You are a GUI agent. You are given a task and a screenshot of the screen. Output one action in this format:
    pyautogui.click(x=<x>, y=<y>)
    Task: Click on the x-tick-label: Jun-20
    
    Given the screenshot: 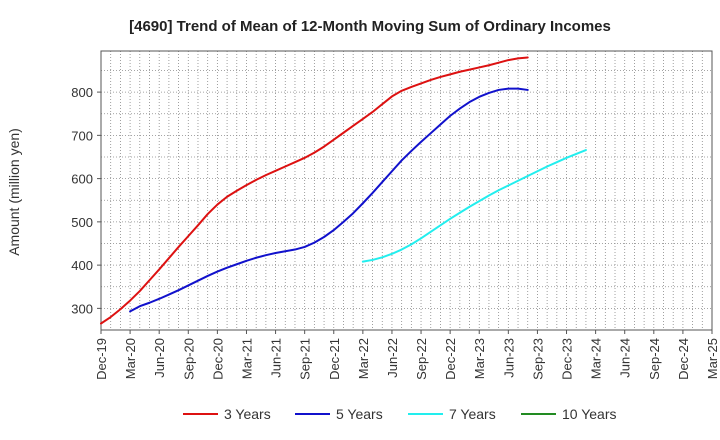 What is the action you would take?
    pyautogui.click(x=159, y=358)
    